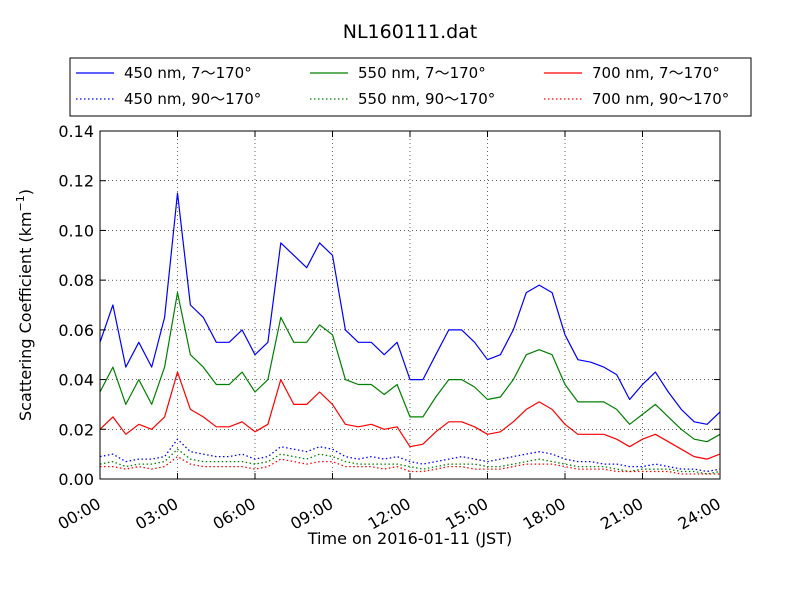 This screenshot has width=800, height=600. Describe the element at coordinates (76, 280) in the screenshot. I see `y-tick-label: 0.08` at that location.